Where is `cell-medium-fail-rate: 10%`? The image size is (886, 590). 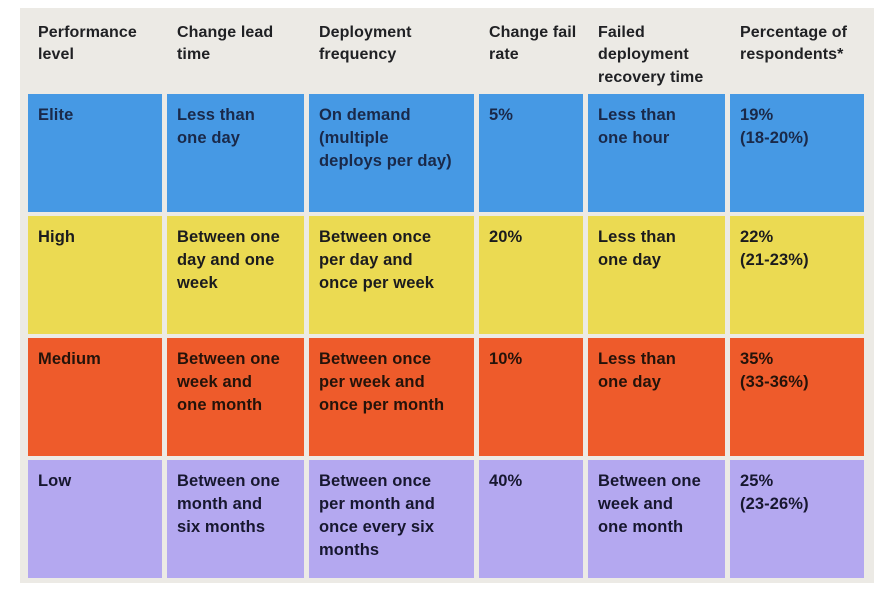
cell-medium-fail-rate: 10% is located at coordinates (531, 397).